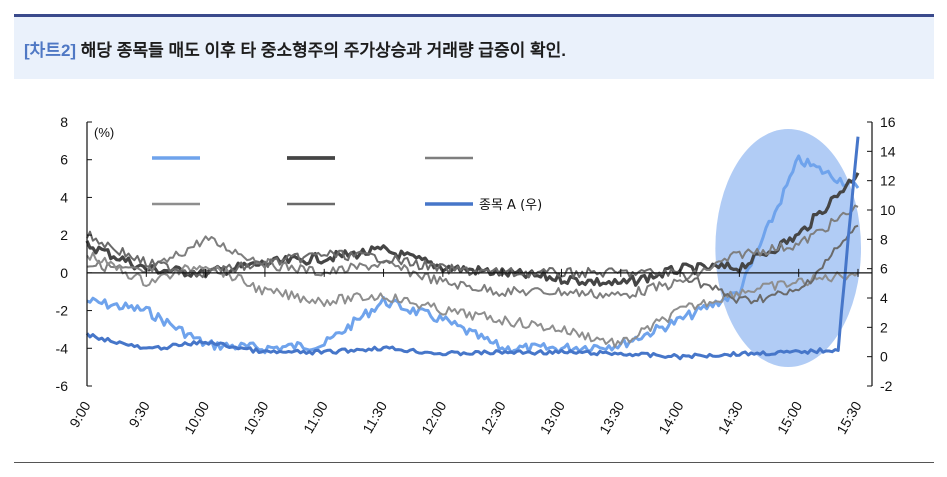 The height and width of the screenshot is (477, 947). What do you see at coordinates (884, 239) in the screenshot?
I see `right-tick-label: 8` at bounding box center [884, 239].